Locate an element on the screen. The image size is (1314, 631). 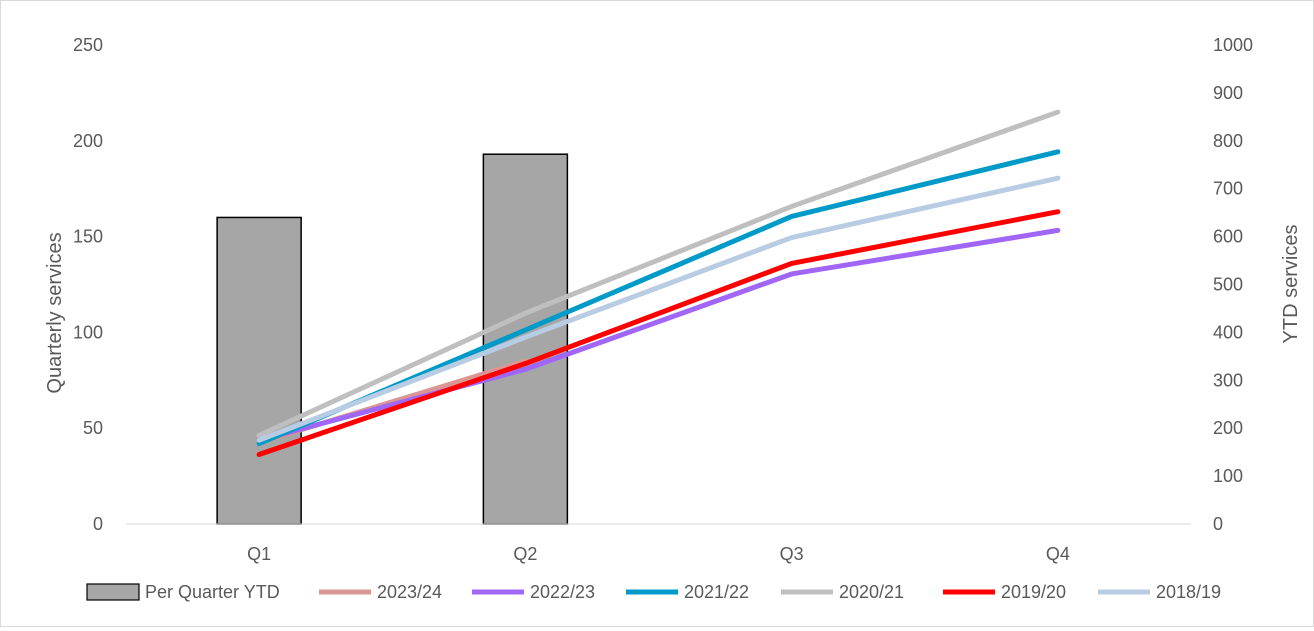
right-tick-label: 200 is located at coordinates (1228, 428).